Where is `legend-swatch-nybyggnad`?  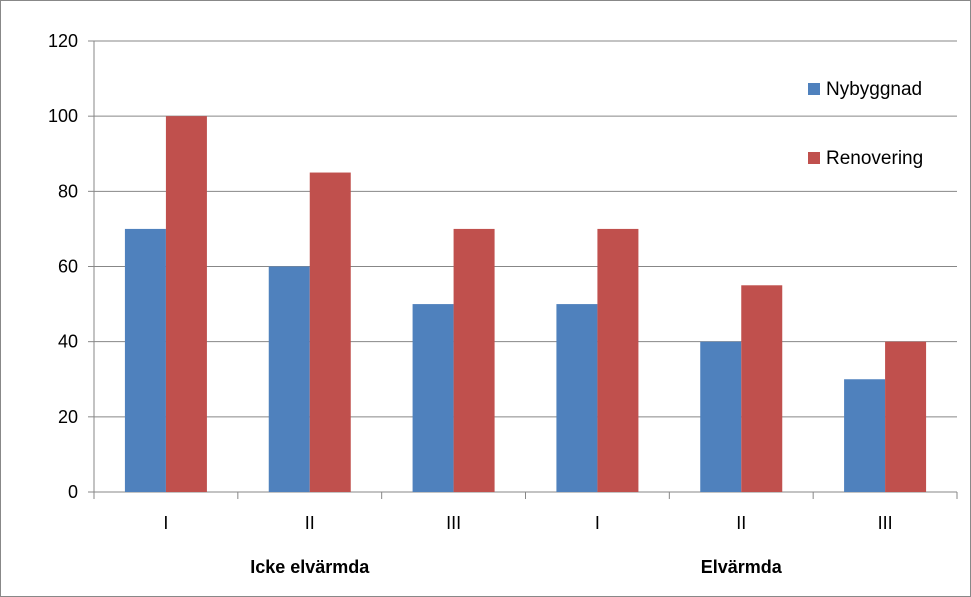 legend-swatch-nybyggnad is located at coordinates (814, 89).